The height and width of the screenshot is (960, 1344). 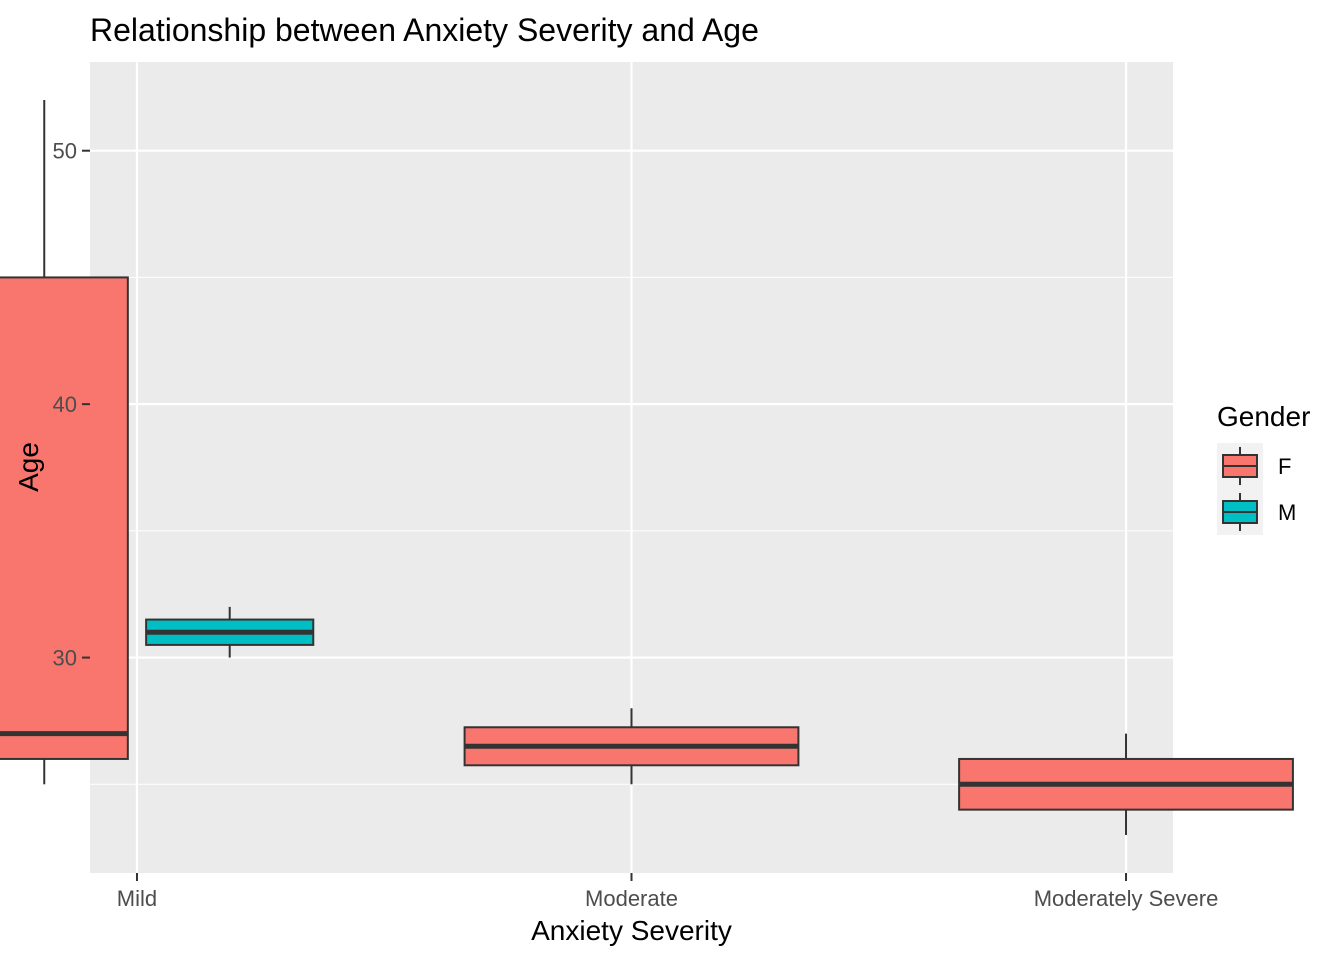 I want to click on box-moderately-severe-f, so click(x=1126, y=784).